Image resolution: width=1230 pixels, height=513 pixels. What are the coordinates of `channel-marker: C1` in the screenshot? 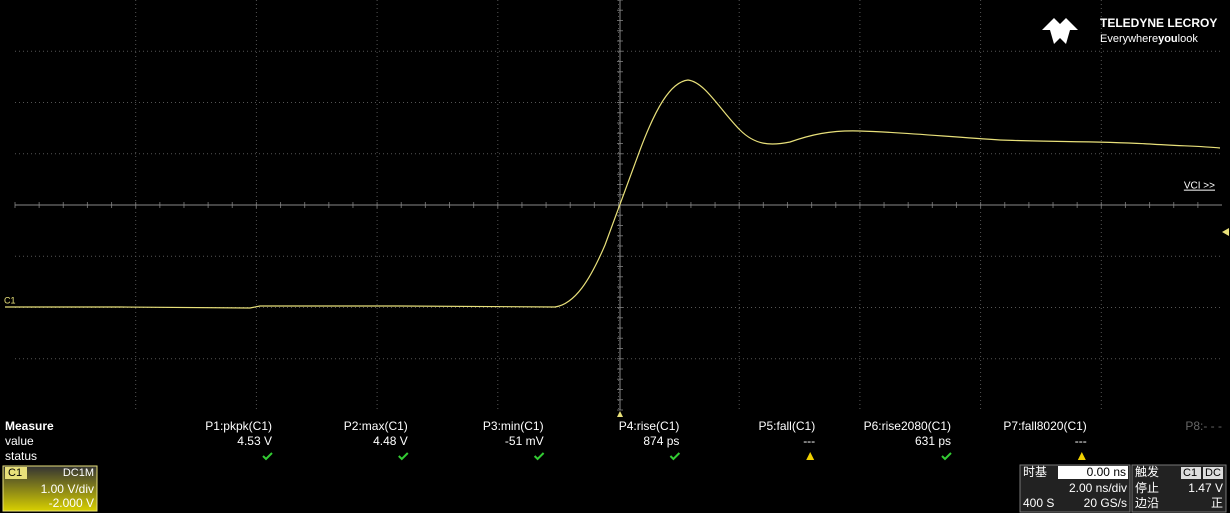 It's located at (10, 300).